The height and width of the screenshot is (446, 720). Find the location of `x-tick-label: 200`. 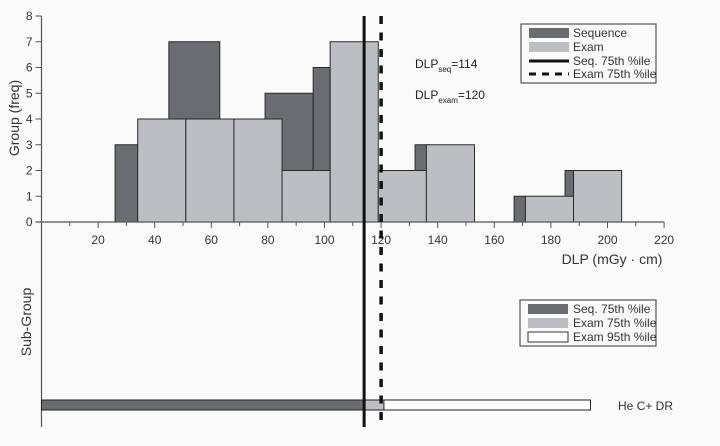

x-tick-label: 200 is located at coordinates (607, 240).